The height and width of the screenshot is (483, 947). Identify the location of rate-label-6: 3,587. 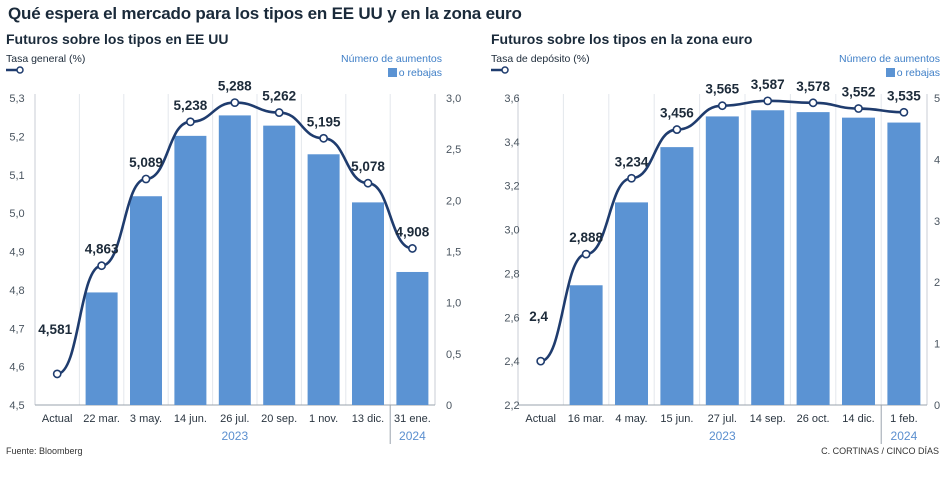
(768, 84).